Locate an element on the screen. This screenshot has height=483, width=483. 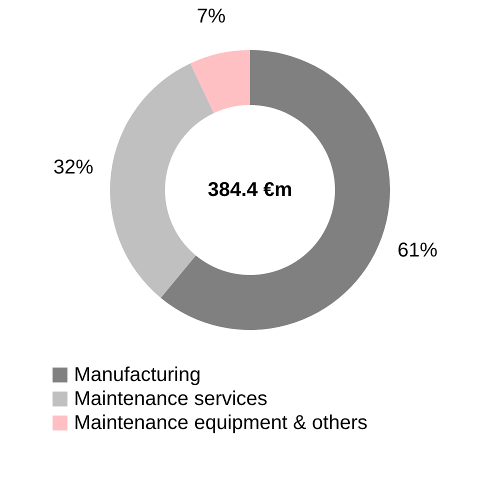
data-label: 7% is located at coordinates (211, 16).